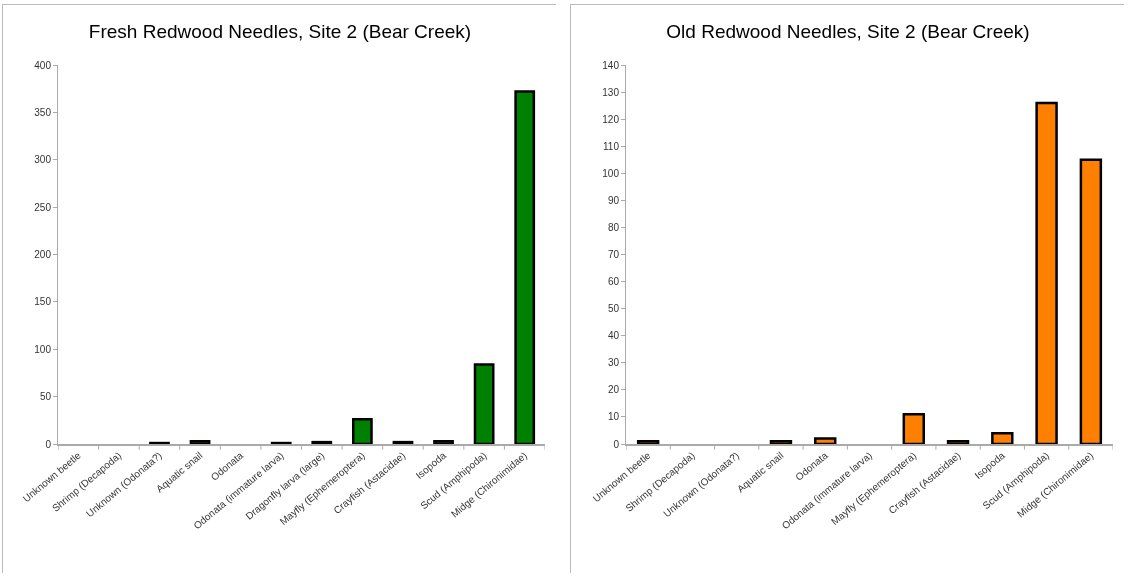  What do you see at coordinates (611, 146) in the screenshot?
I see `y-tick-label: 110` at bounding box center [611, 146].